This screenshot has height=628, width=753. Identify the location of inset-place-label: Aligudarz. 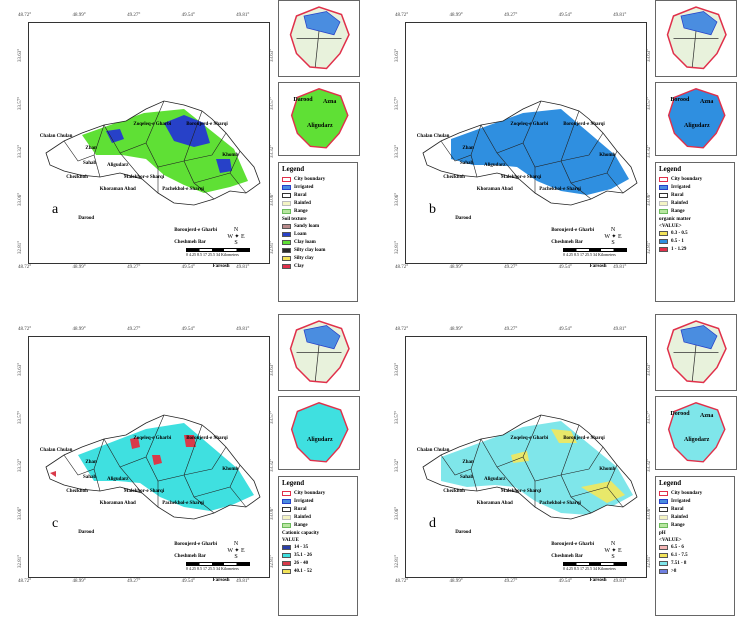
(320, 439).